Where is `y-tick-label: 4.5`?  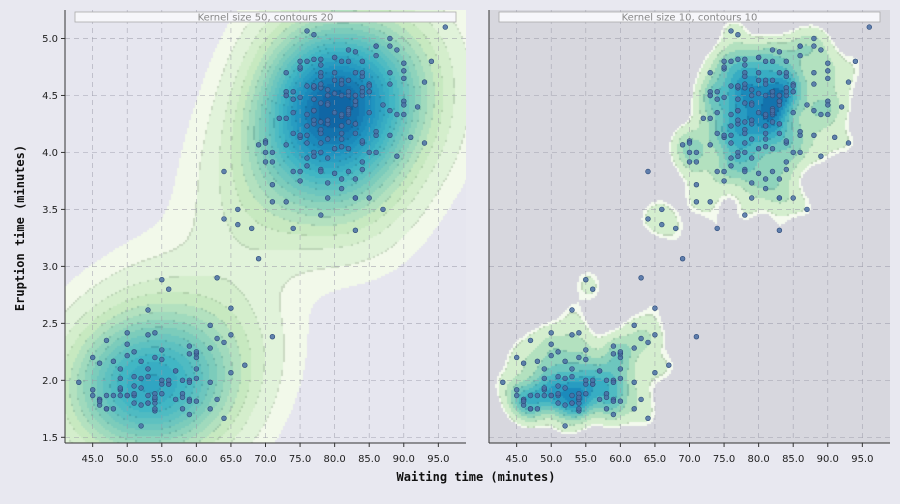
y-tick-label: 4.5 is located at coordinates (50, 96).